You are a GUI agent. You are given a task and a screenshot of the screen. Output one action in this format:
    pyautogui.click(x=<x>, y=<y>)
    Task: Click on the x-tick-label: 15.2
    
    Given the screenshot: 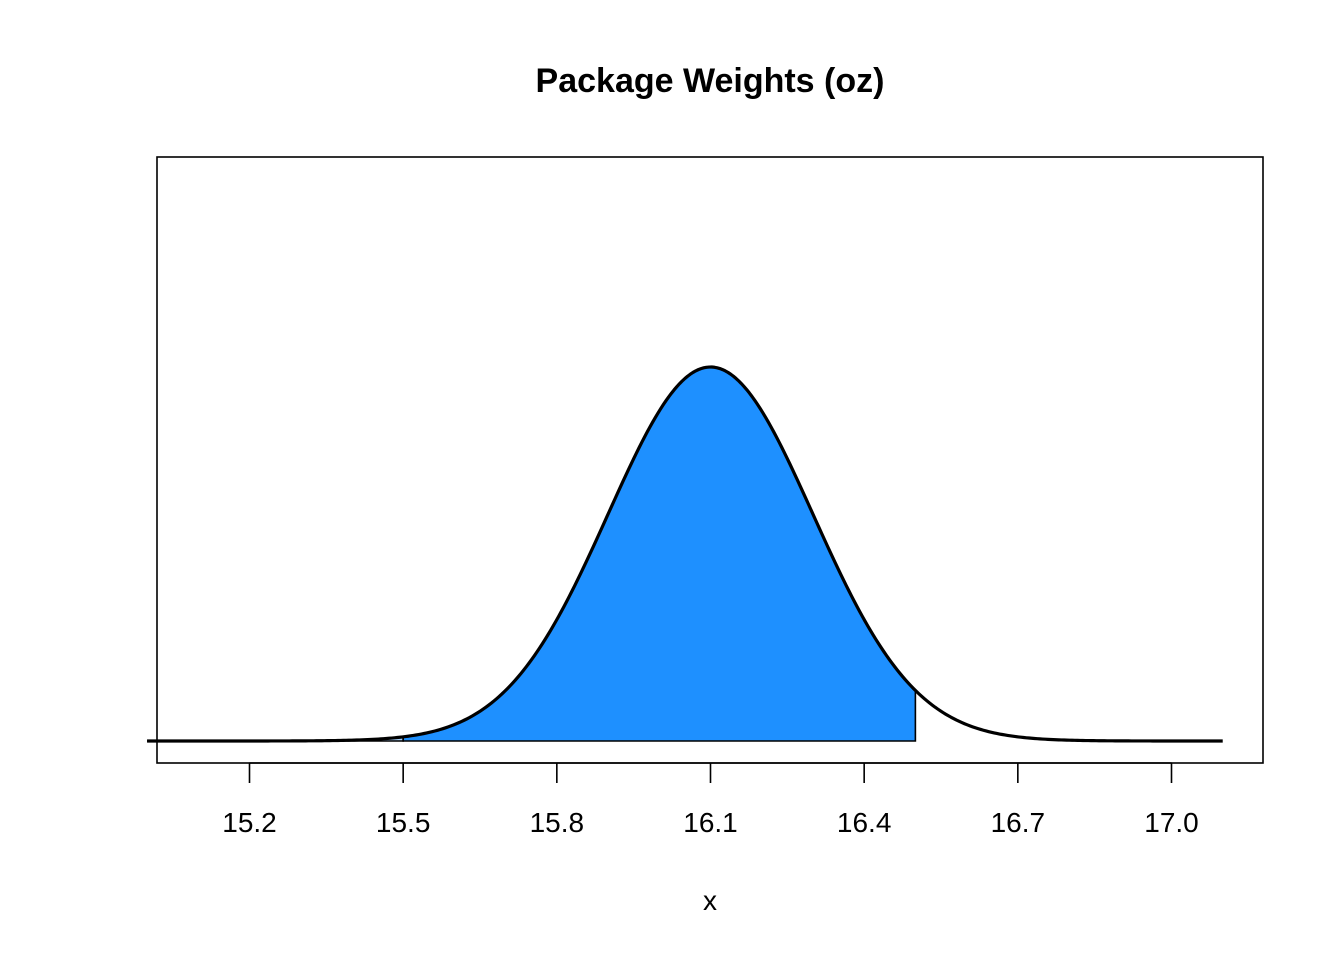 What is the action you would take?
    pyautogui.click(x=249, y=822)
    